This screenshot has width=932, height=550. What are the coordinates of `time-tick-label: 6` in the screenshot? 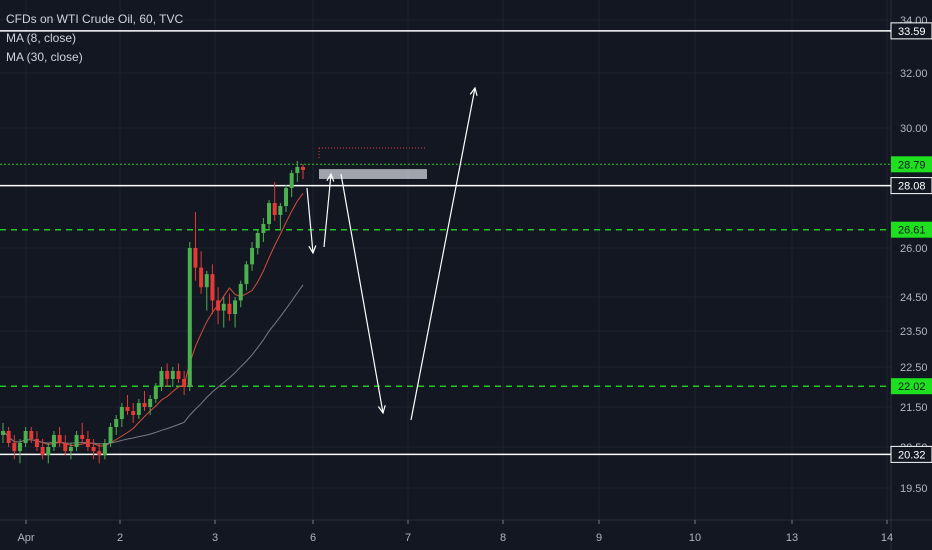 It's located at (313, 538).